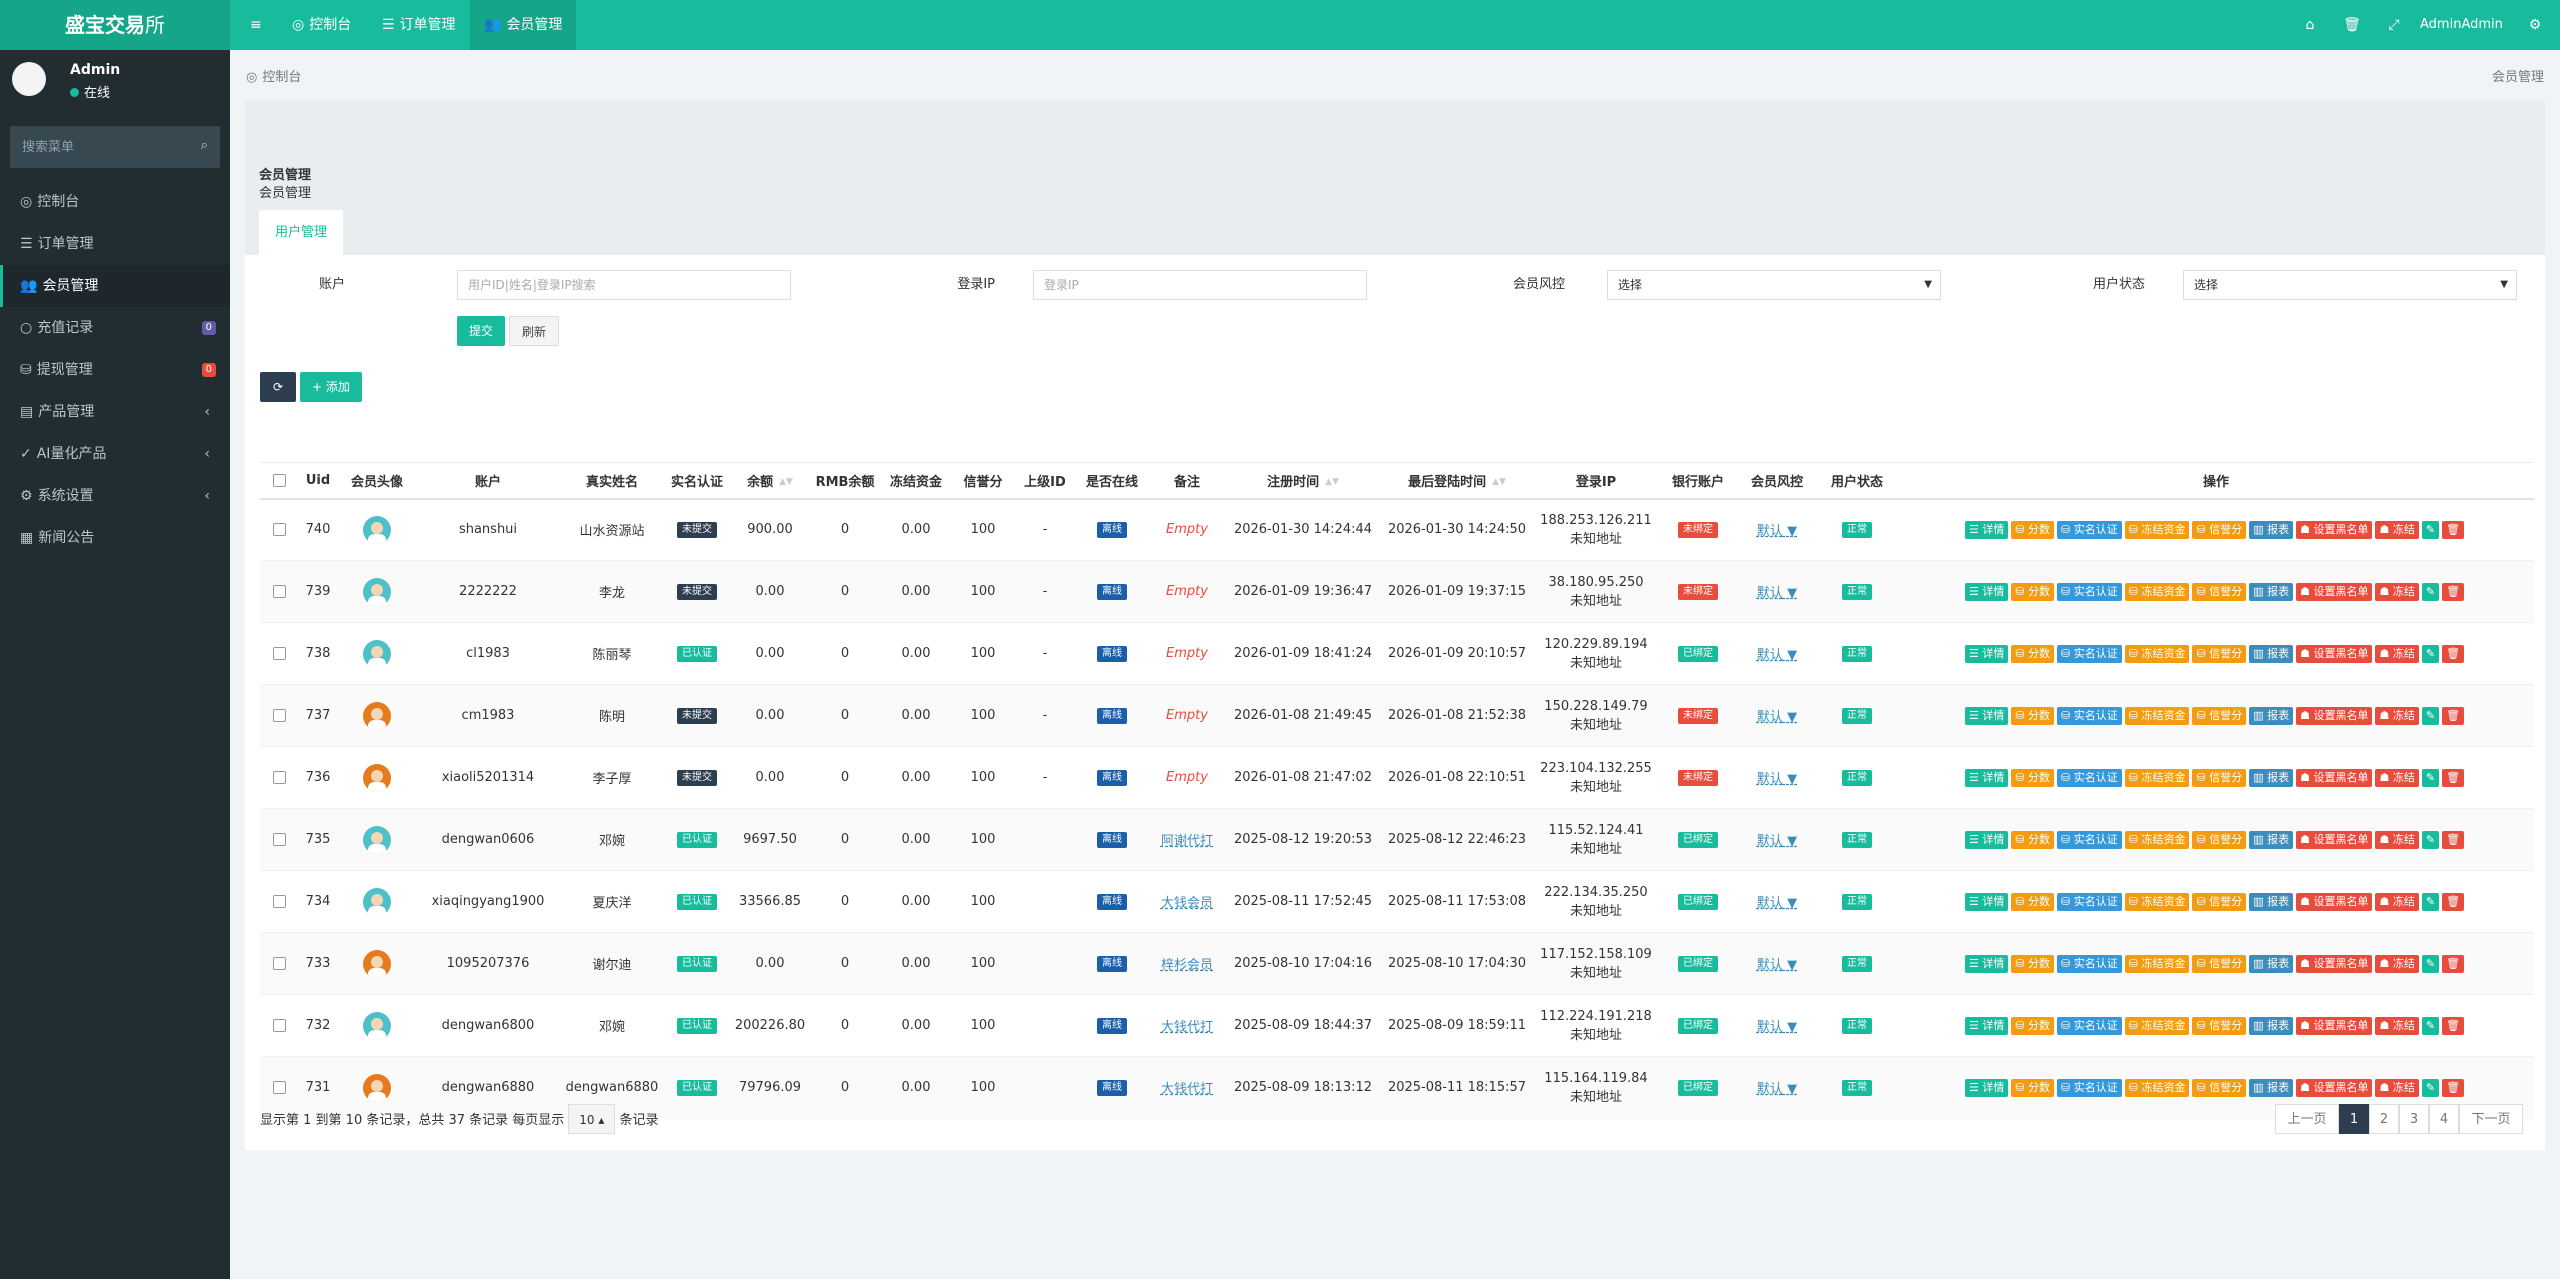 Image resolution: width=2560 pixels, height=1279 pixels. Describe the element at coordinates (1187, 963) in the screenshot. I see `remark-cell: 梓杉会员` at that location.